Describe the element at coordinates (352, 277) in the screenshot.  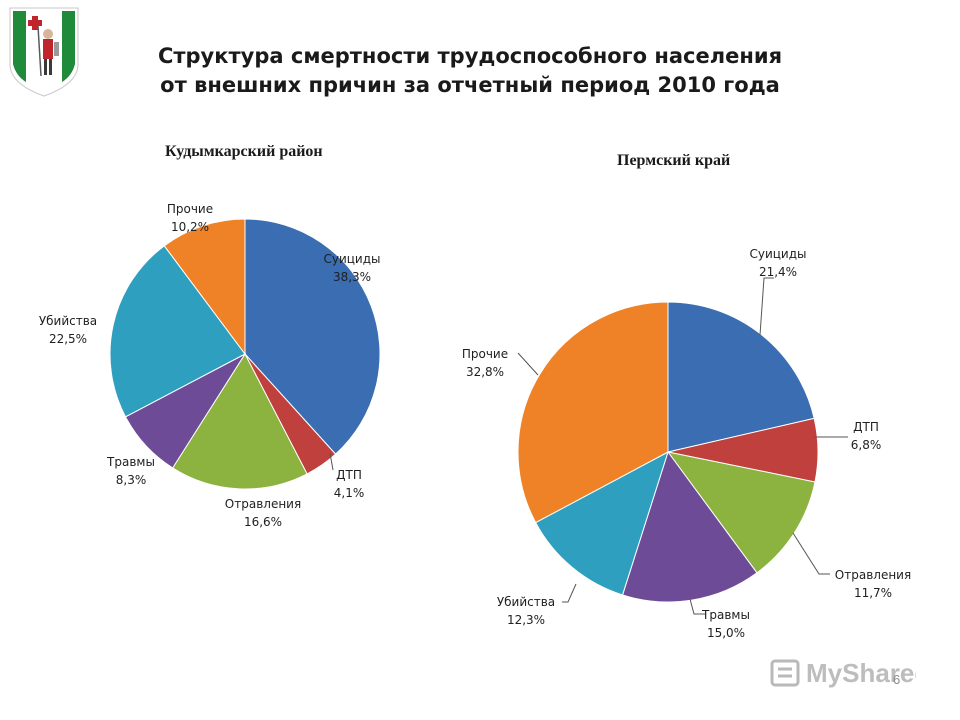
I see `slice-value-suicides: 38,3%` at that location.